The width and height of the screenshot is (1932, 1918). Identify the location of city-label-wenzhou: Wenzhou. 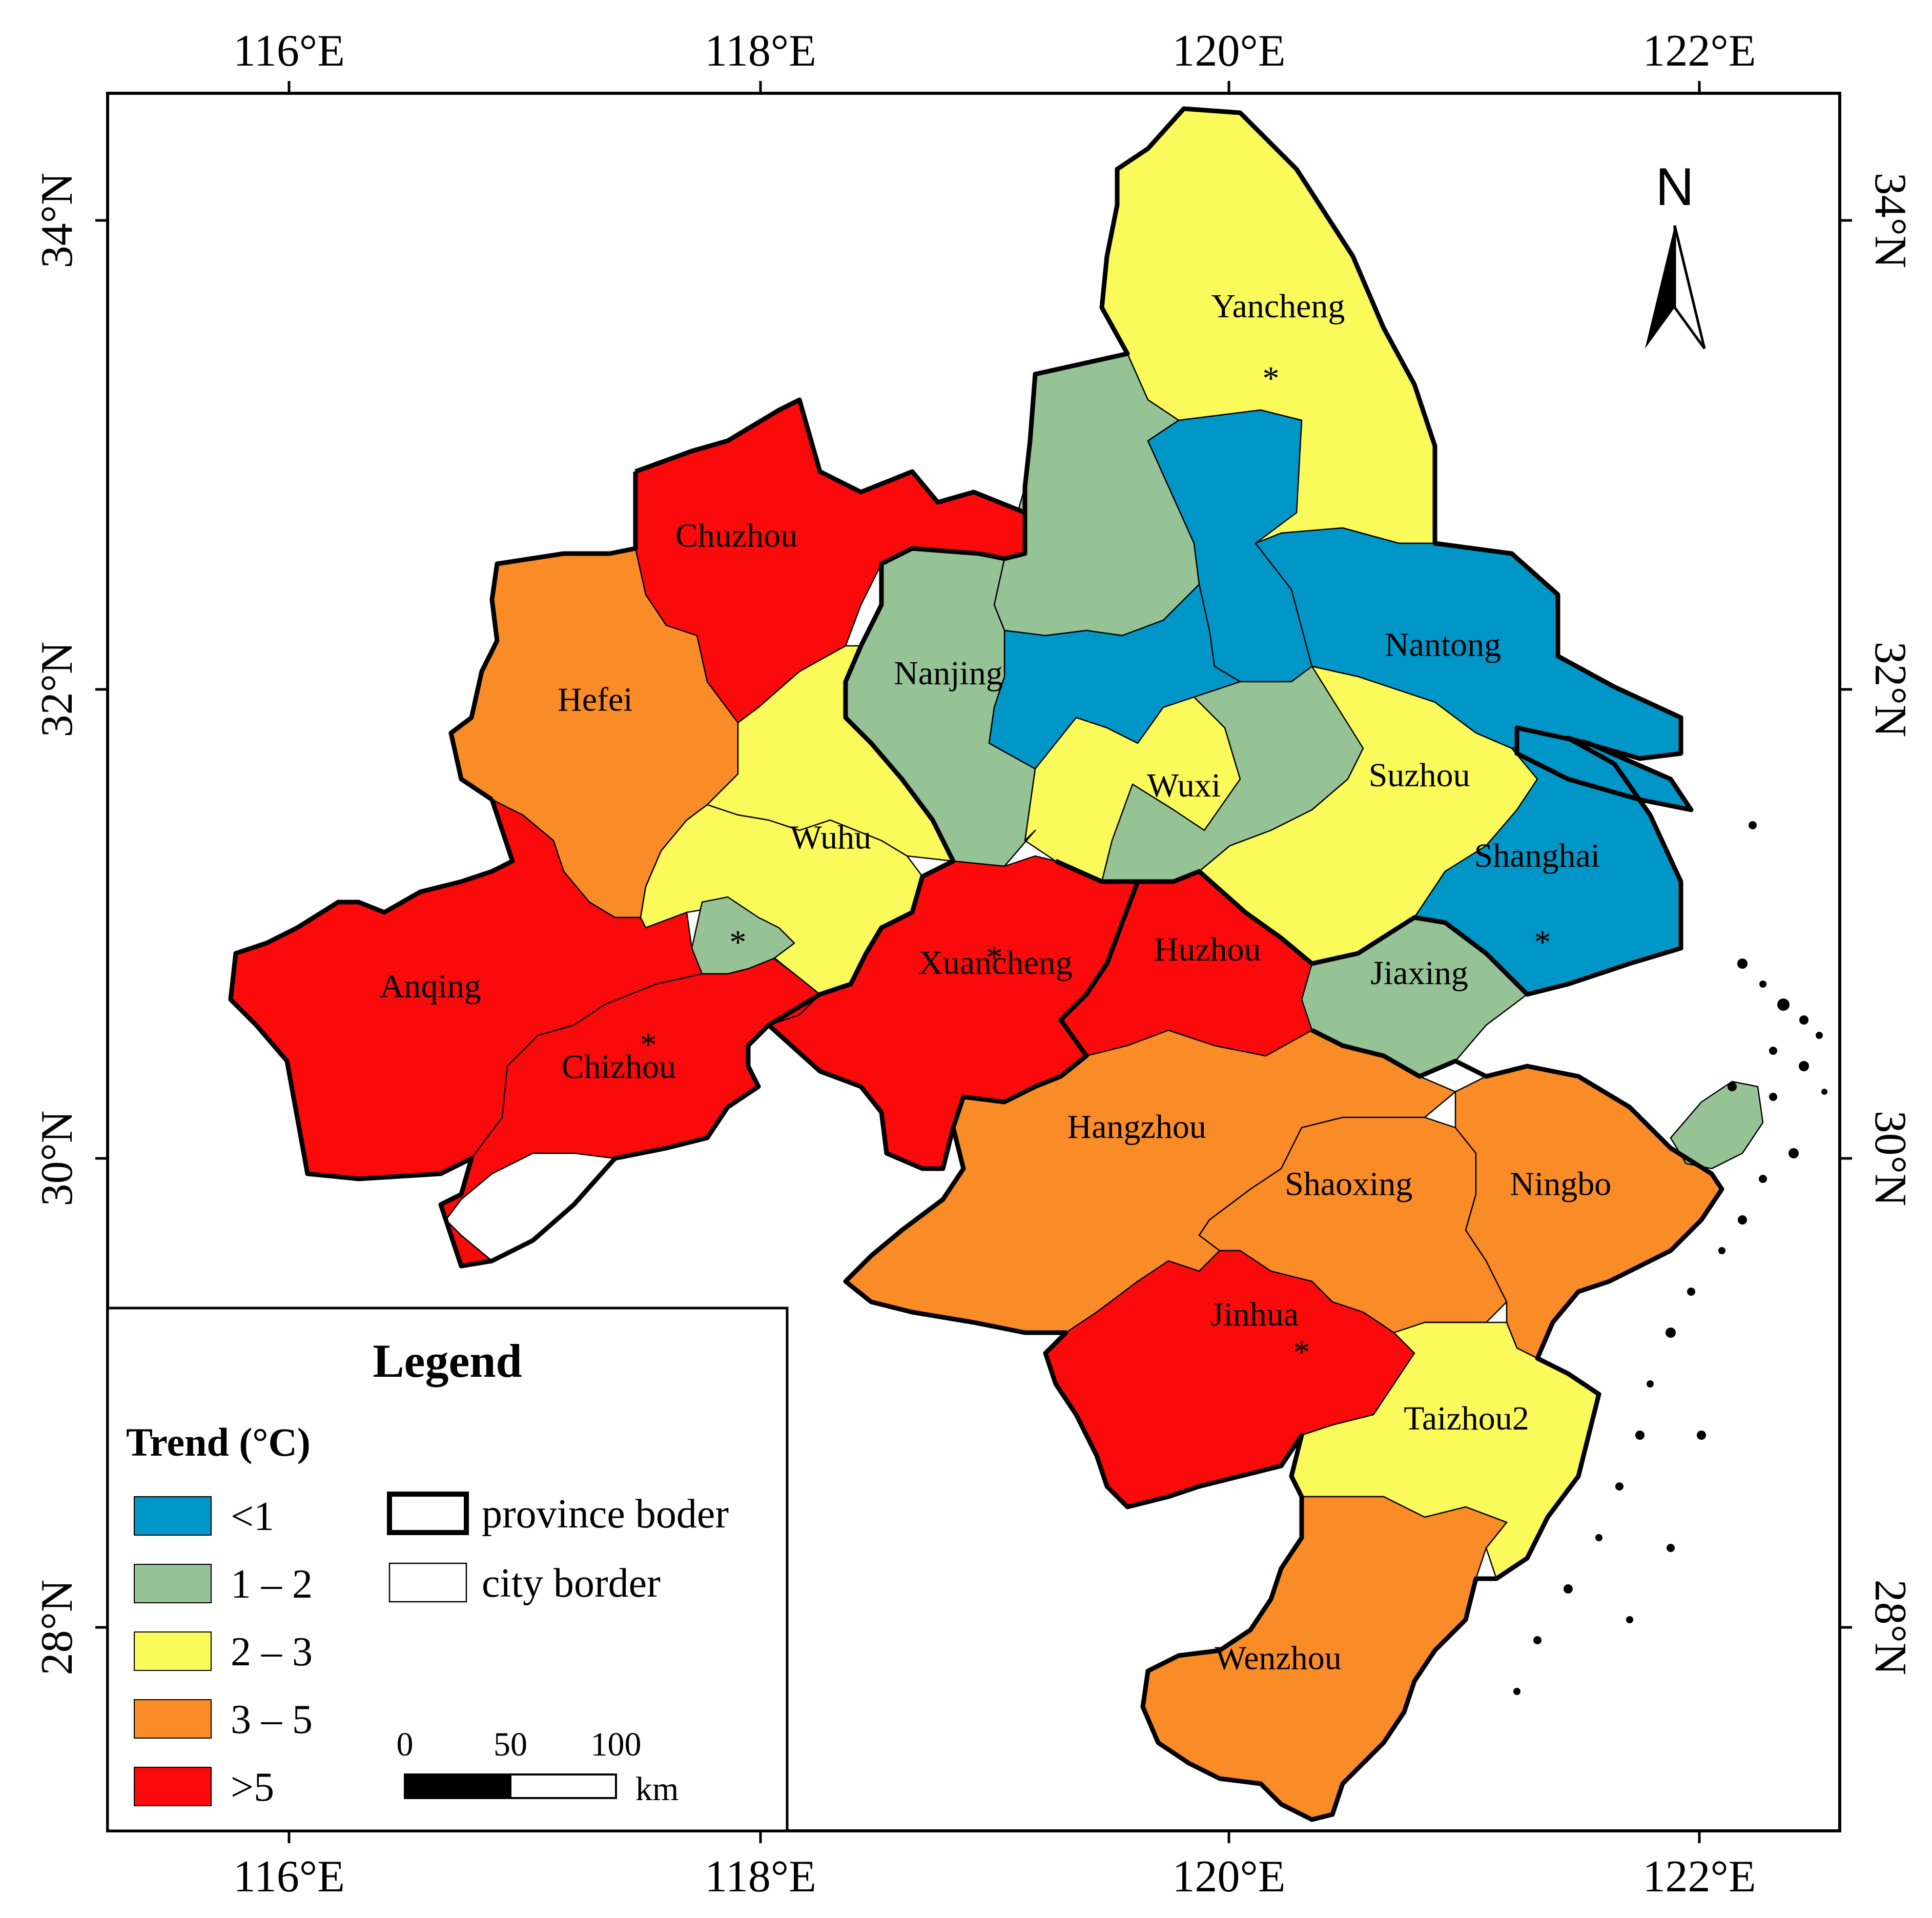
(1278, 1658).